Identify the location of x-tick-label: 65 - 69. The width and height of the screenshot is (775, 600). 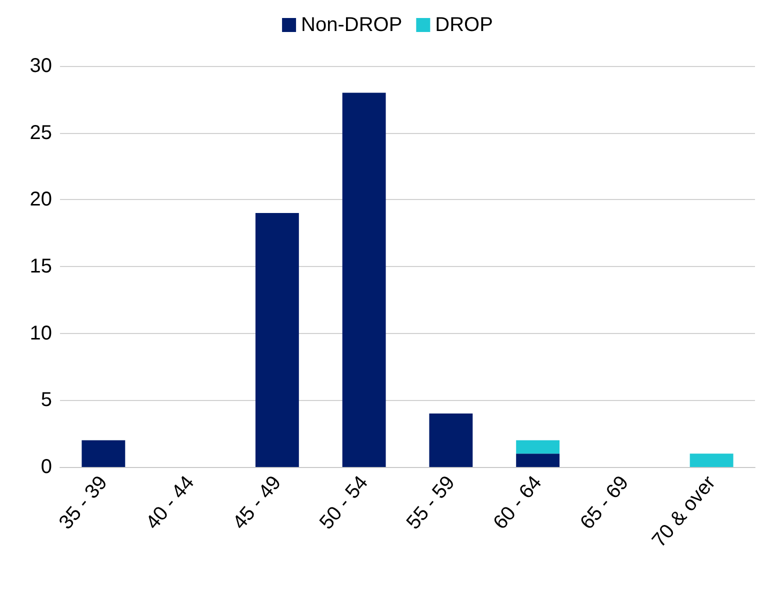
(605, 503).